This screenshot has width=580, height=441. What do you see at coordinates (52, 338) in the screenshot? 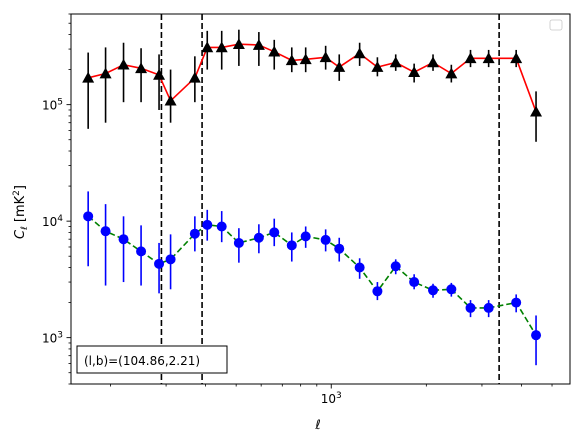
I see `y-tick-label-0: 103` at bounding box center [52, 338].